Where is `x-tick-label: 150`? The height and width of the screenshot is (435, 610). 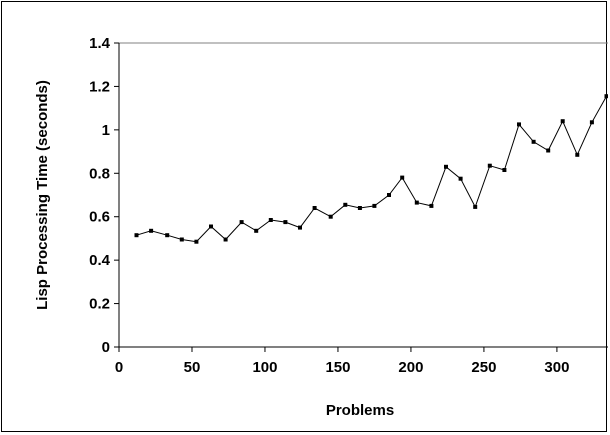 x-tick-label: 150 is located at coordinates (337, 367).